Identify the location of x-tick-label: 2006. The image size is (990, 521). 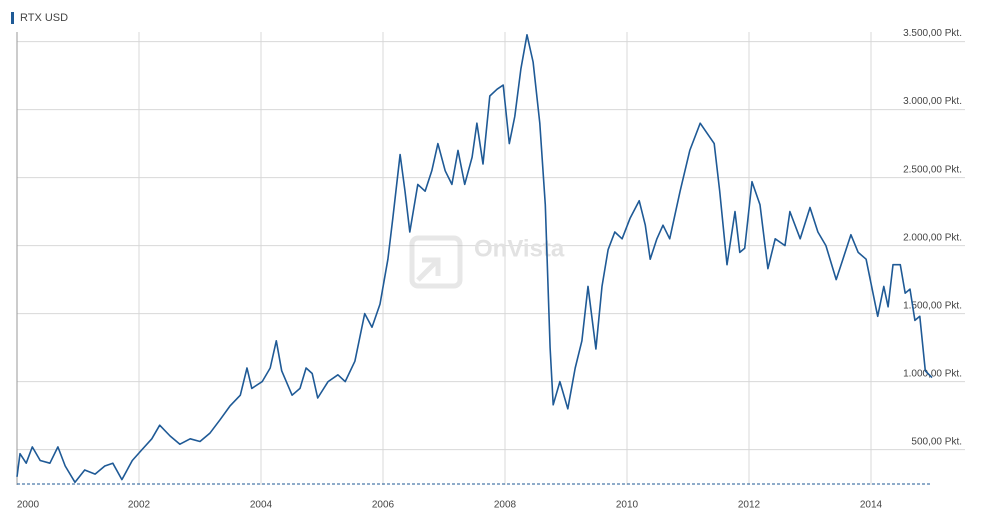
(383, 505).